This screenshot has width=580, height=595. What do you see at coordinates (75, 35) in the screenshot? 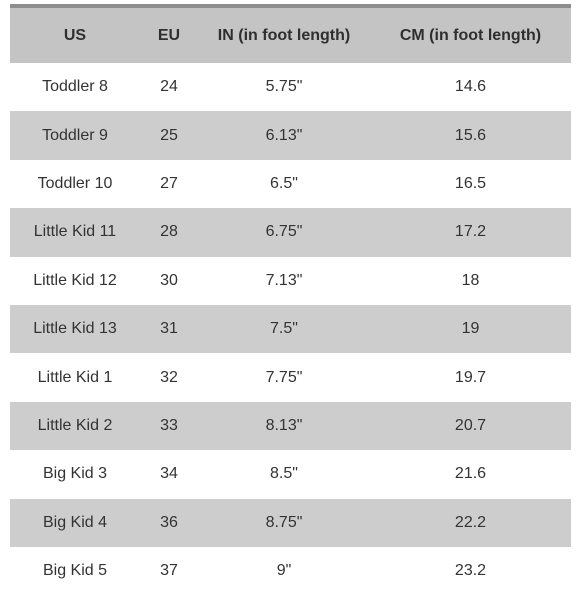
I see `header-us: US` at bounding box center [75, 35].